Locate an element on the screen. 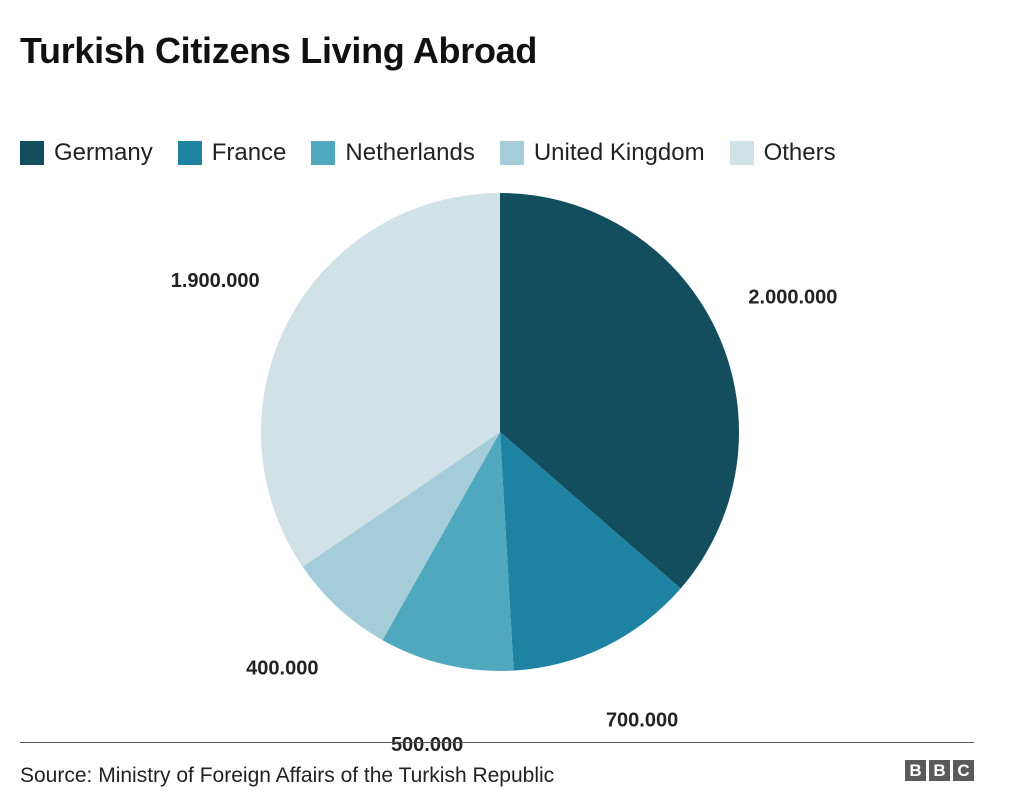  legend-label: France is located at coordinates (249, 152).